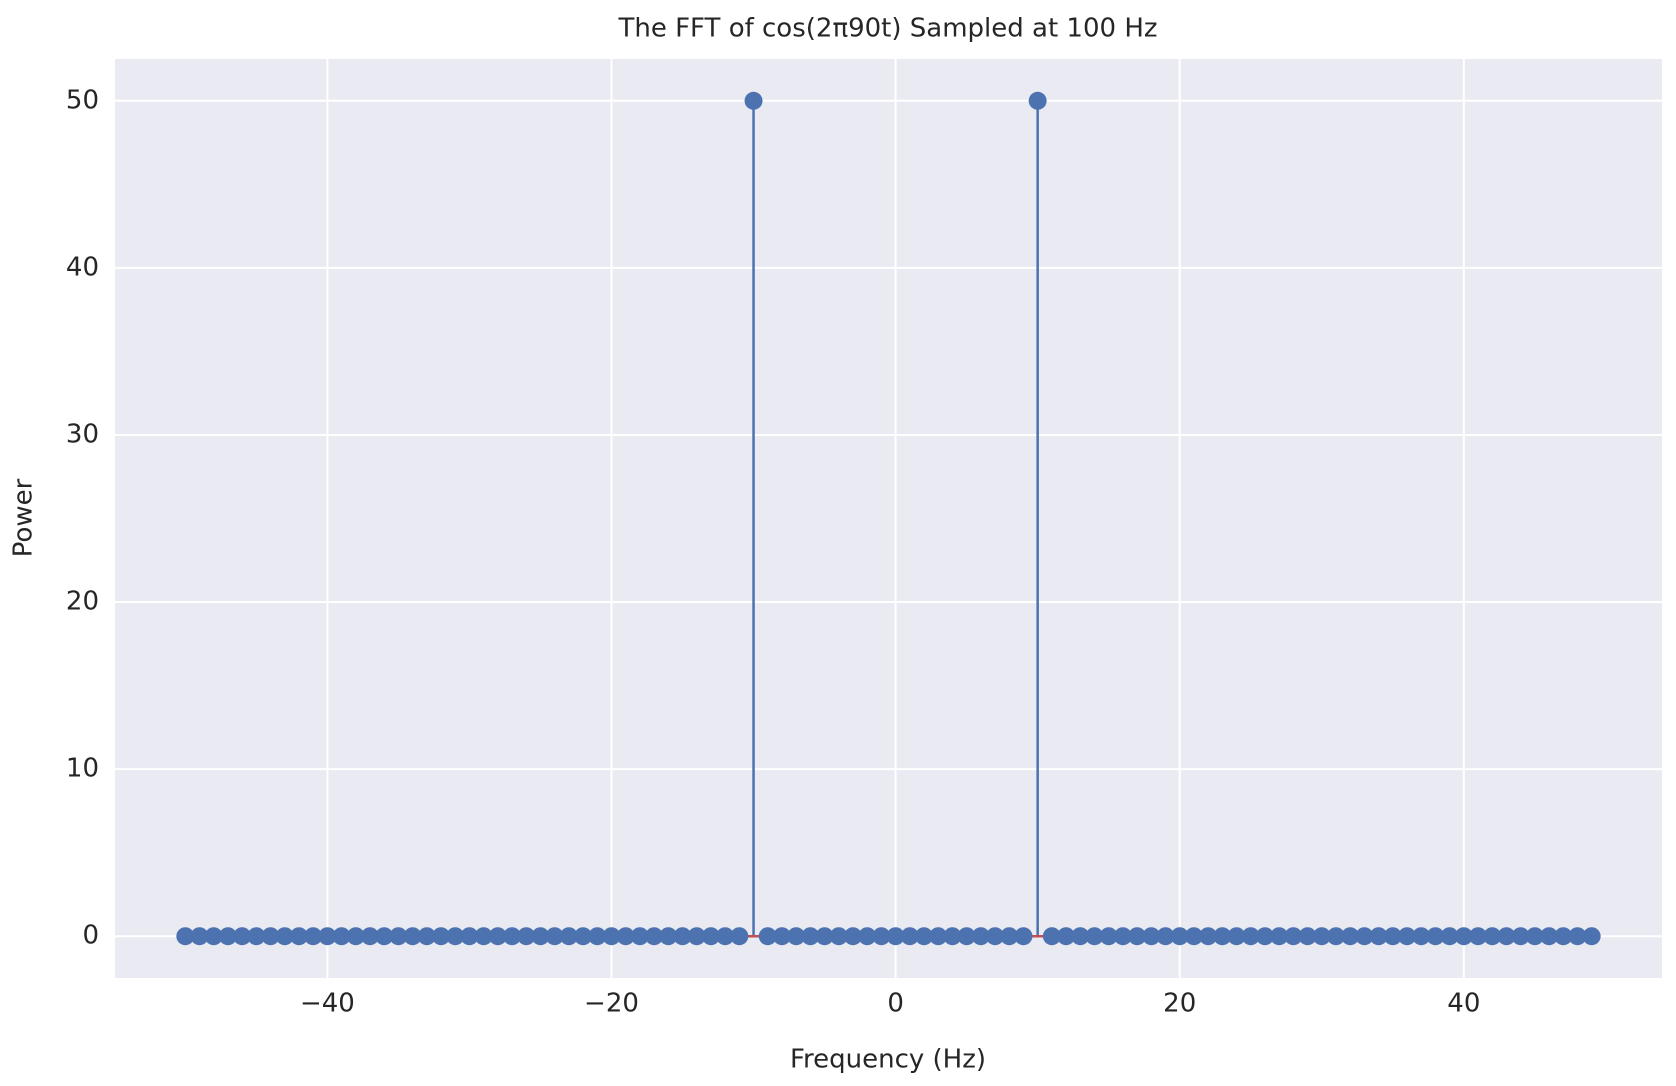 The height and width of the screenshot is (1086, 1676). I want to click on y-tick-label: 10, so click(82, 769).